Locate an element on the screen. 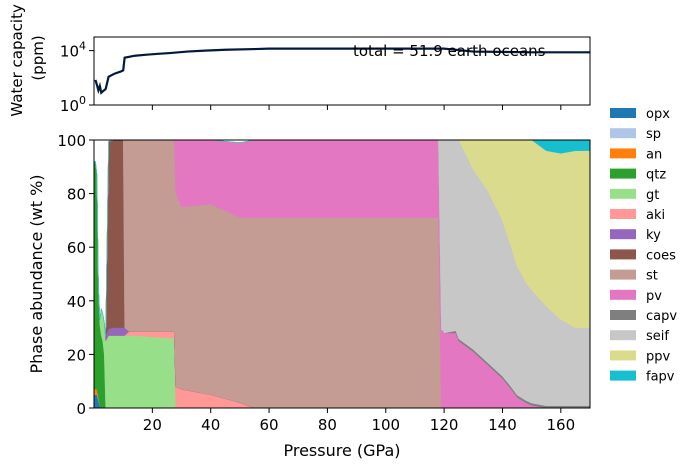  legend: opx sp an qtz gt aki ky coes st pv capv seif ppv fapv is located at coordinates (643, 246).